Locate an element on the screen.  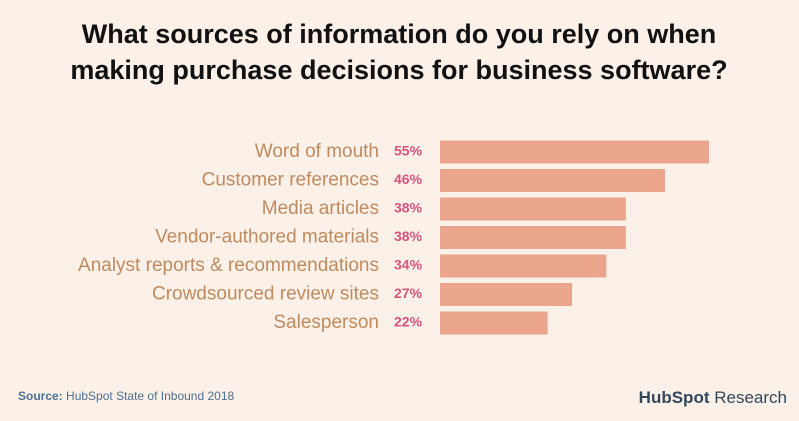
value-label: 22% is located at coordinates (408, 322).